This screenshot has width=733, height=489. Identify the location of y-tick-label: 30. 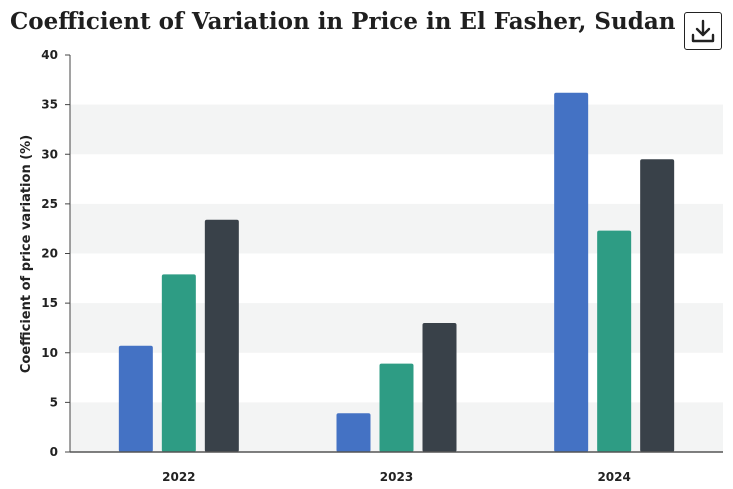
(49, 154).